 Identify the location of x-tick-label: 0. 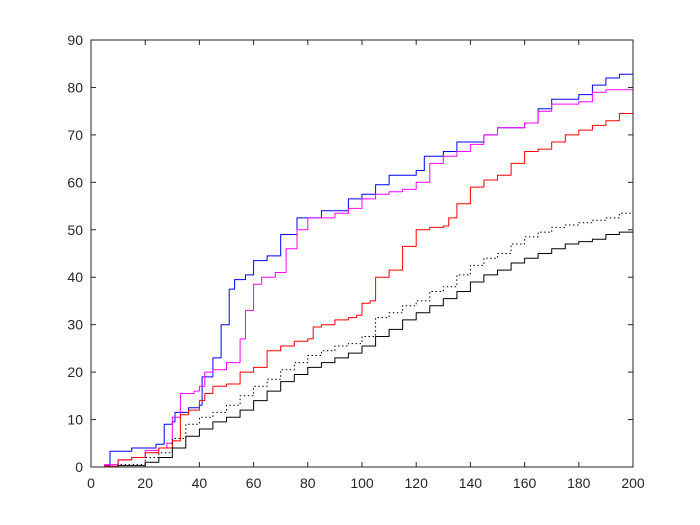
(91, 483).